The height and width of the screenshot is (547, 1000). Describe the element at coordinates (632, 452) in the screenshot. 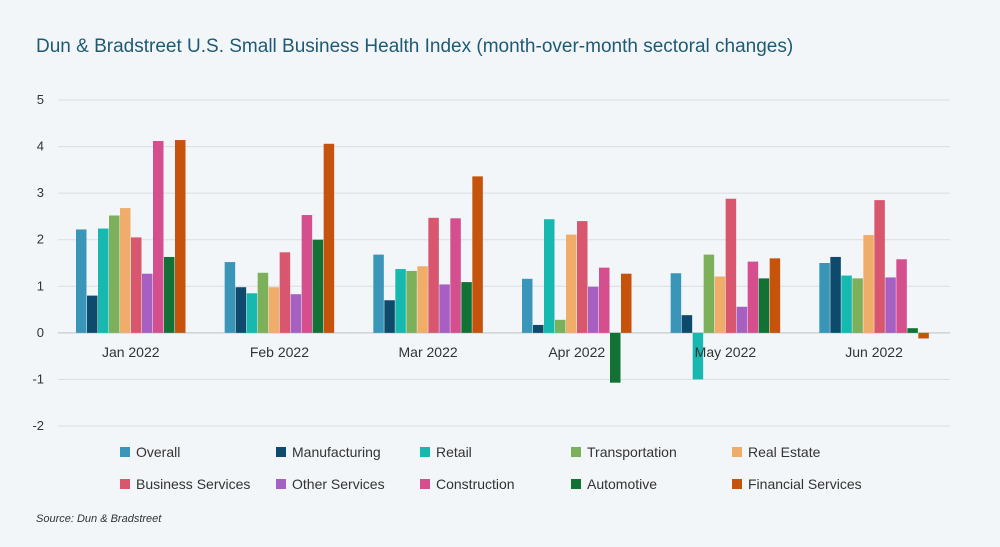

I see `legend-label: Transportation` at that location.